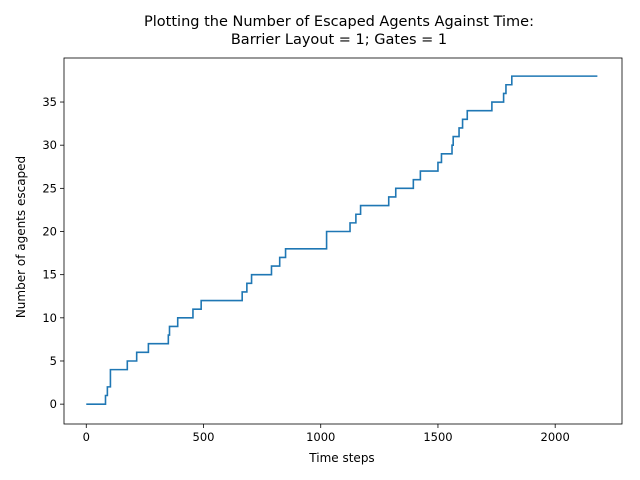  What do you see at coordinates (49, 102) in the screenshot?
I see `y-tick-label-7: 35` at bounding box center [49, 102].